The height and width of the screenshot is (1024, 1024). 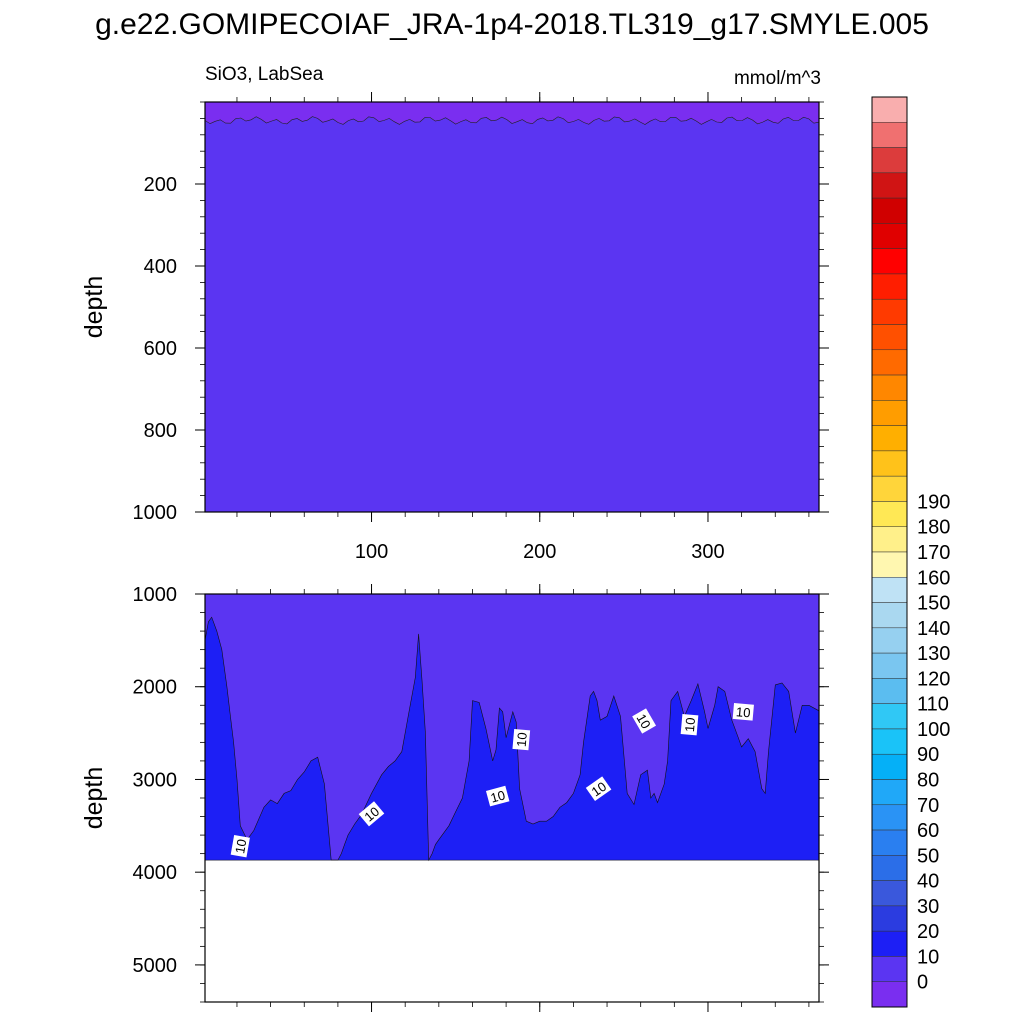 I want to click on y-tick-label: 600, so click(x=160, y=349).